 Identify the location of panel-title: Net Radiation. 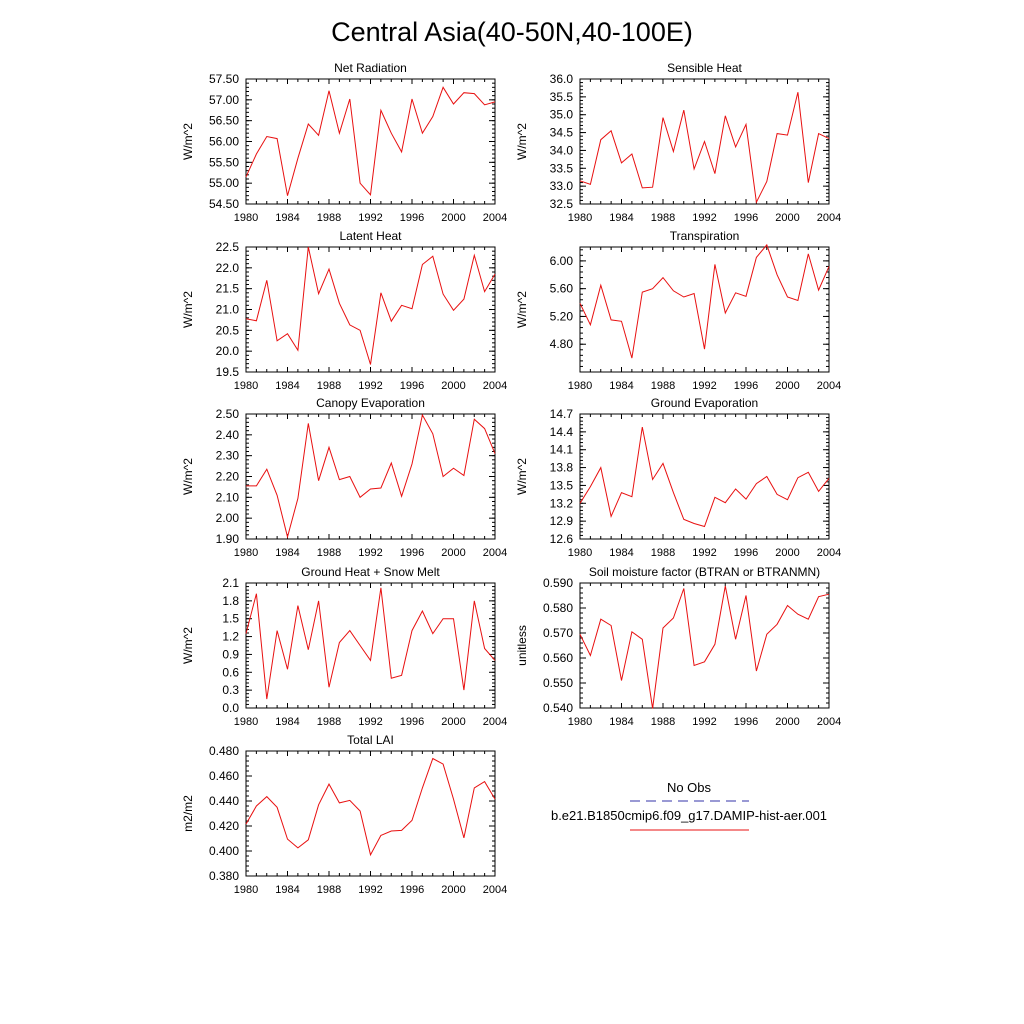
(370, 68).